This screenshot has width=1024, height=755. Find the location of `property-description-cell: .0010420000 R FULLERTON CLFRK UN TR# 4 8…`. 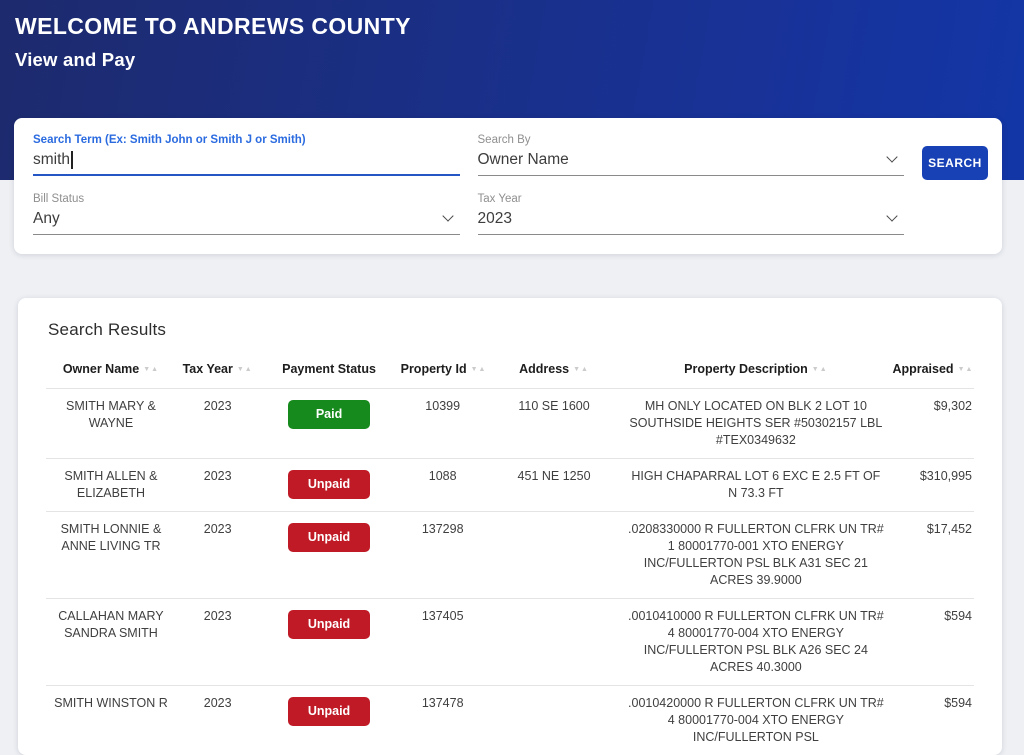

property-description-cell: .0010420000 R FULLERTON CLFRK UN TR# 4 8… is located at coordinates (755, 720).